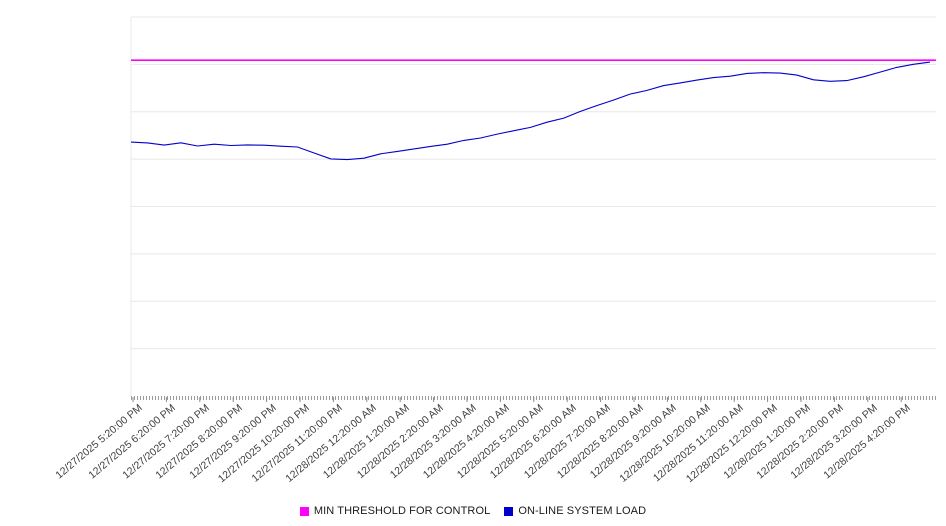 Image resolution: width=946 pixels, height=526 pixels. I want to click on threshold-legend-label: MIN THRESHOLD FOR CONTROL, so click(402, 511).